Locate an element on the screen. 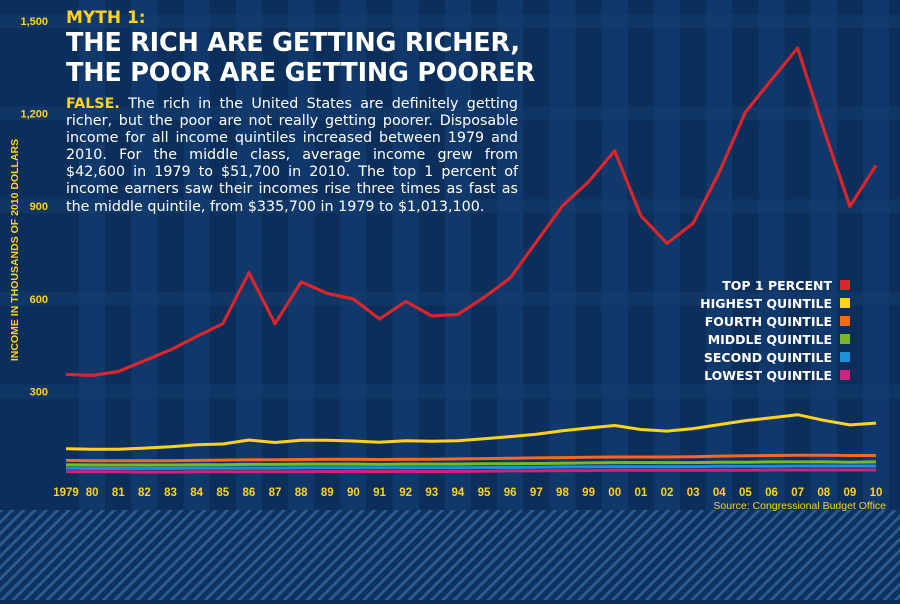 This screenshot has width=900, height=604. legend-item-top-1-percent: TOP 1 PERCENT is located at coordinates (705, 285).